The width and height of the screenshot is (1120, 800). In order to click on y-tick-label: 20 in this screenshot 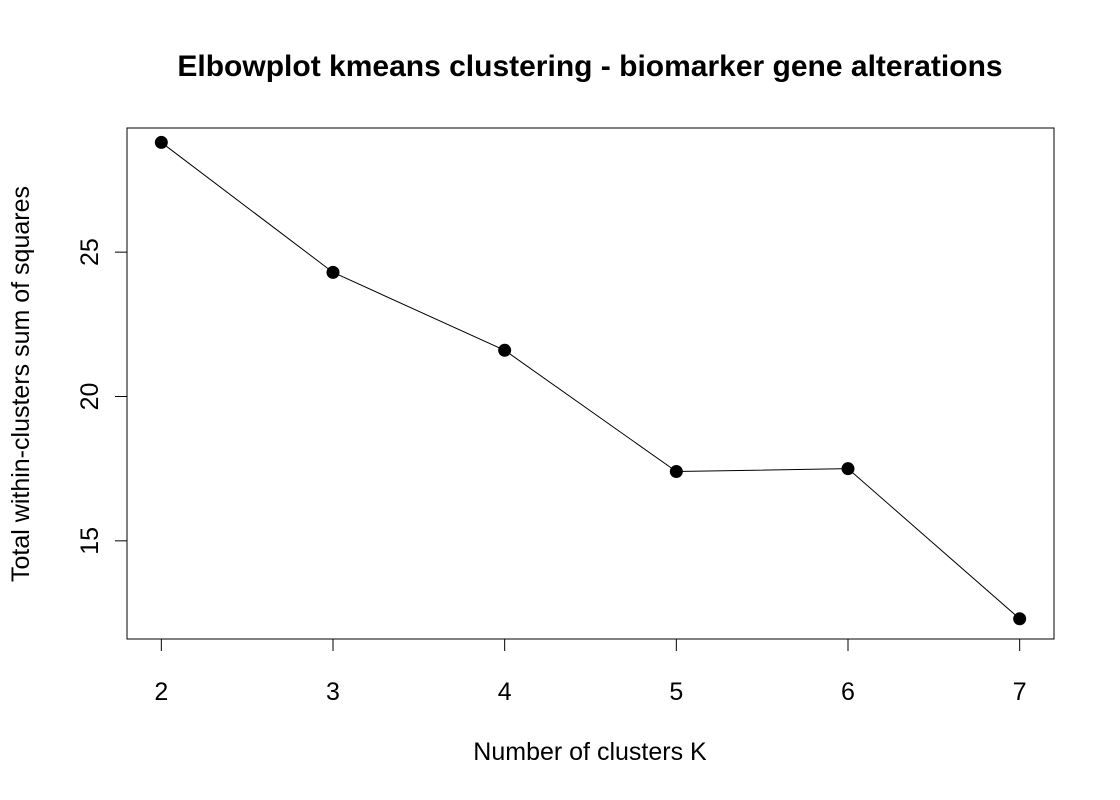, I will do `click(90, 397)`.